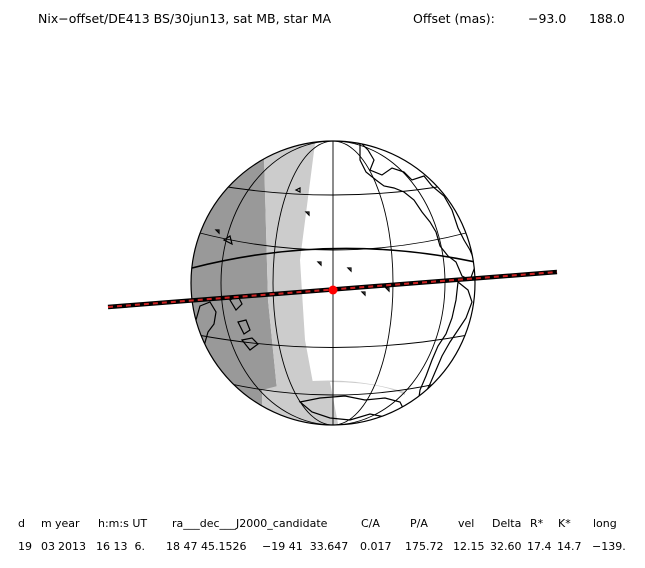 The height and width of the screenshot is (568, 645). What do you see at coordinates (454, 18) in the screenshot?
I see `offset-label: Offset (mas):` at bounding box center [454, 18].